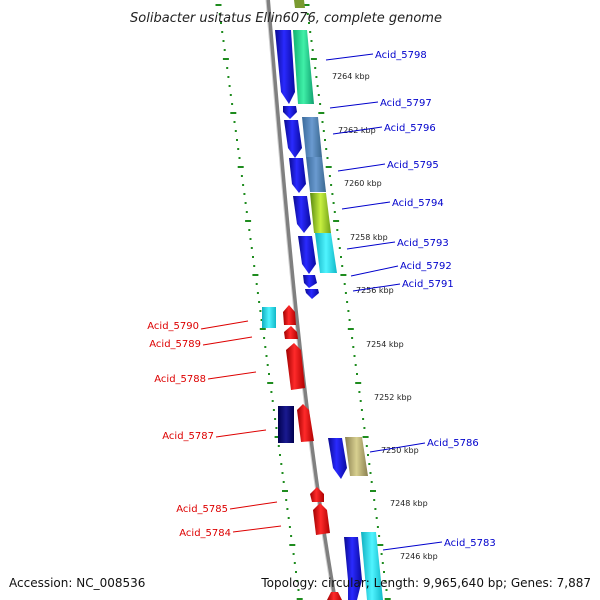 The image size is (600, 600). Describe the element at coordinates (423, 243) in the screenshot. I see `gene-label: Acid_5793` at that location.